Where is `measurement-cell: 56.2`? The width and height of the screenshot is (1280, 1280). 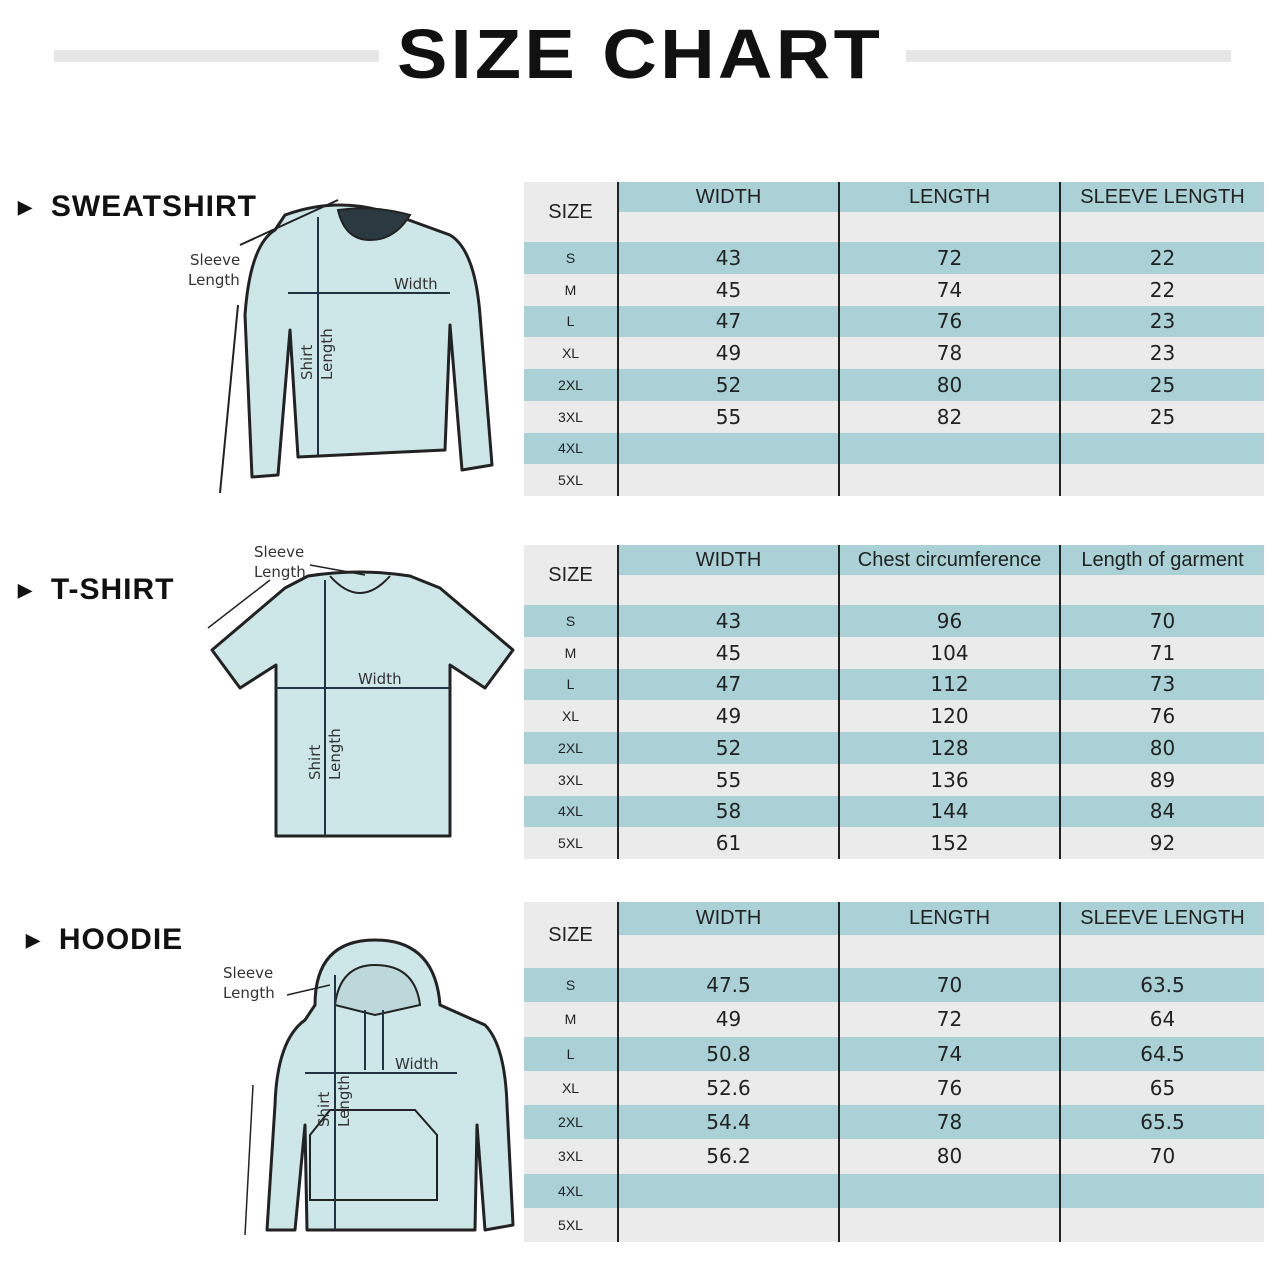
measurement-cell: 56.2 is located at coordinates (727, 1156).